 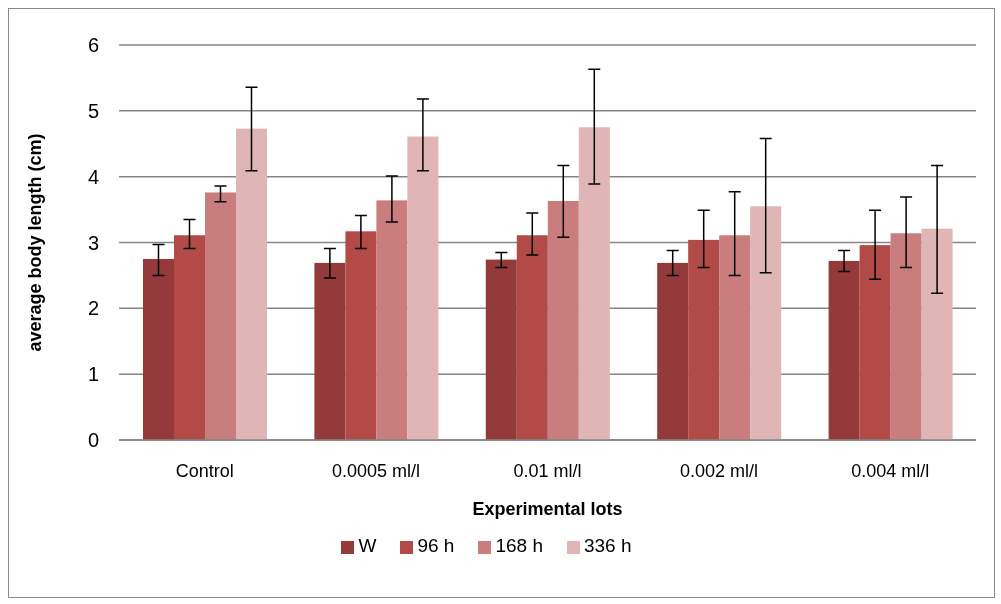 What do you see at coordinates (93, 110) in the screenshot?
I see `y-tick-label: 5` at bounding box center [93, 110].